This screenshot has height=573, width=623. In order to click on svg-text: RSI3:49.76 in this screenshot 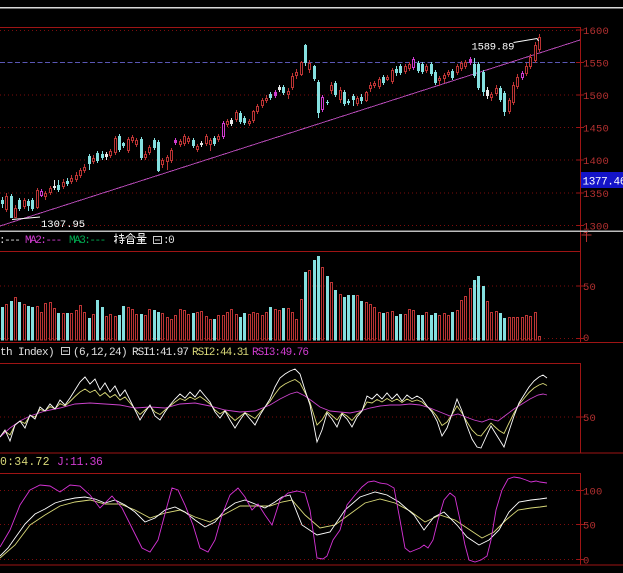, I will do `click(280, 353)`.